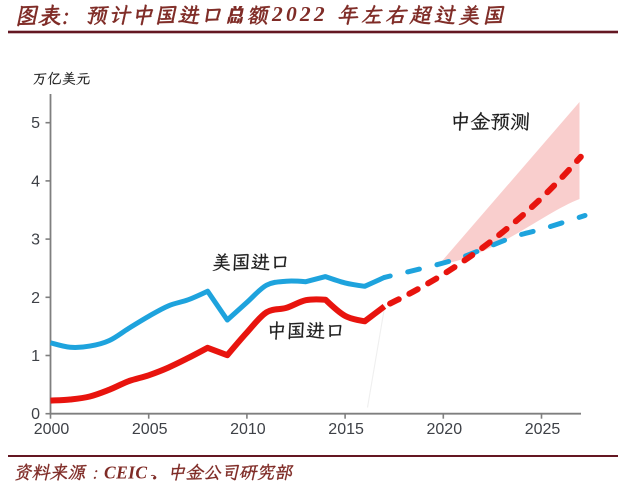 The image size is (624, 488). What do you see at coordinates (543, 429) in the screenshot?
I see `svg-text: 2025` at bounding box center [543, 429].